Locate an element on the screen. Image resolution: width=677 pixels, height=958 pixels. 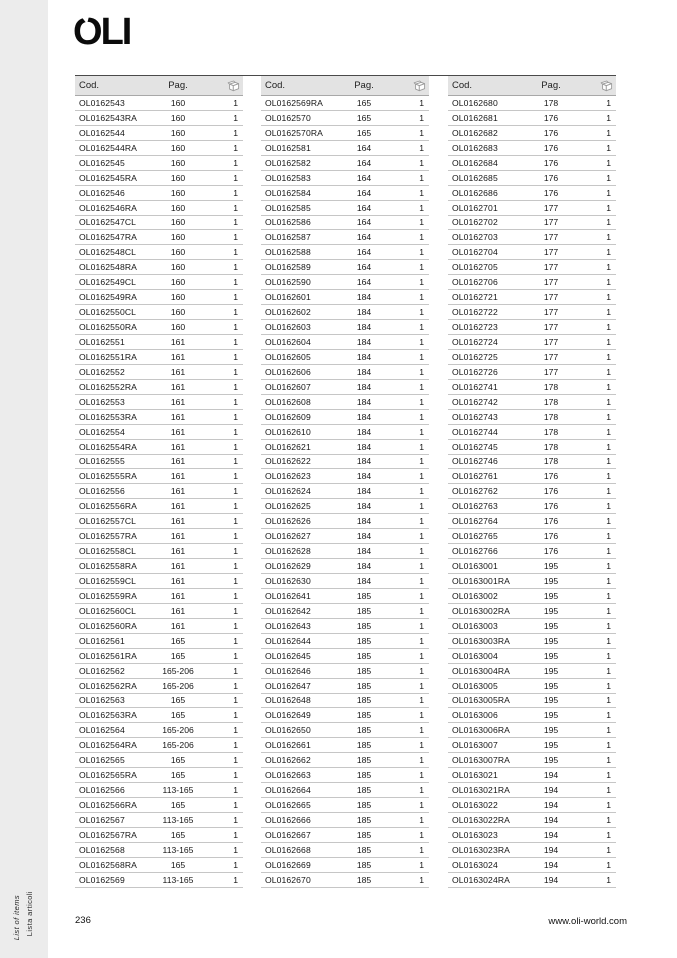
table-row: OL0162548RA 160 1 is located at coordinates (159, 268).